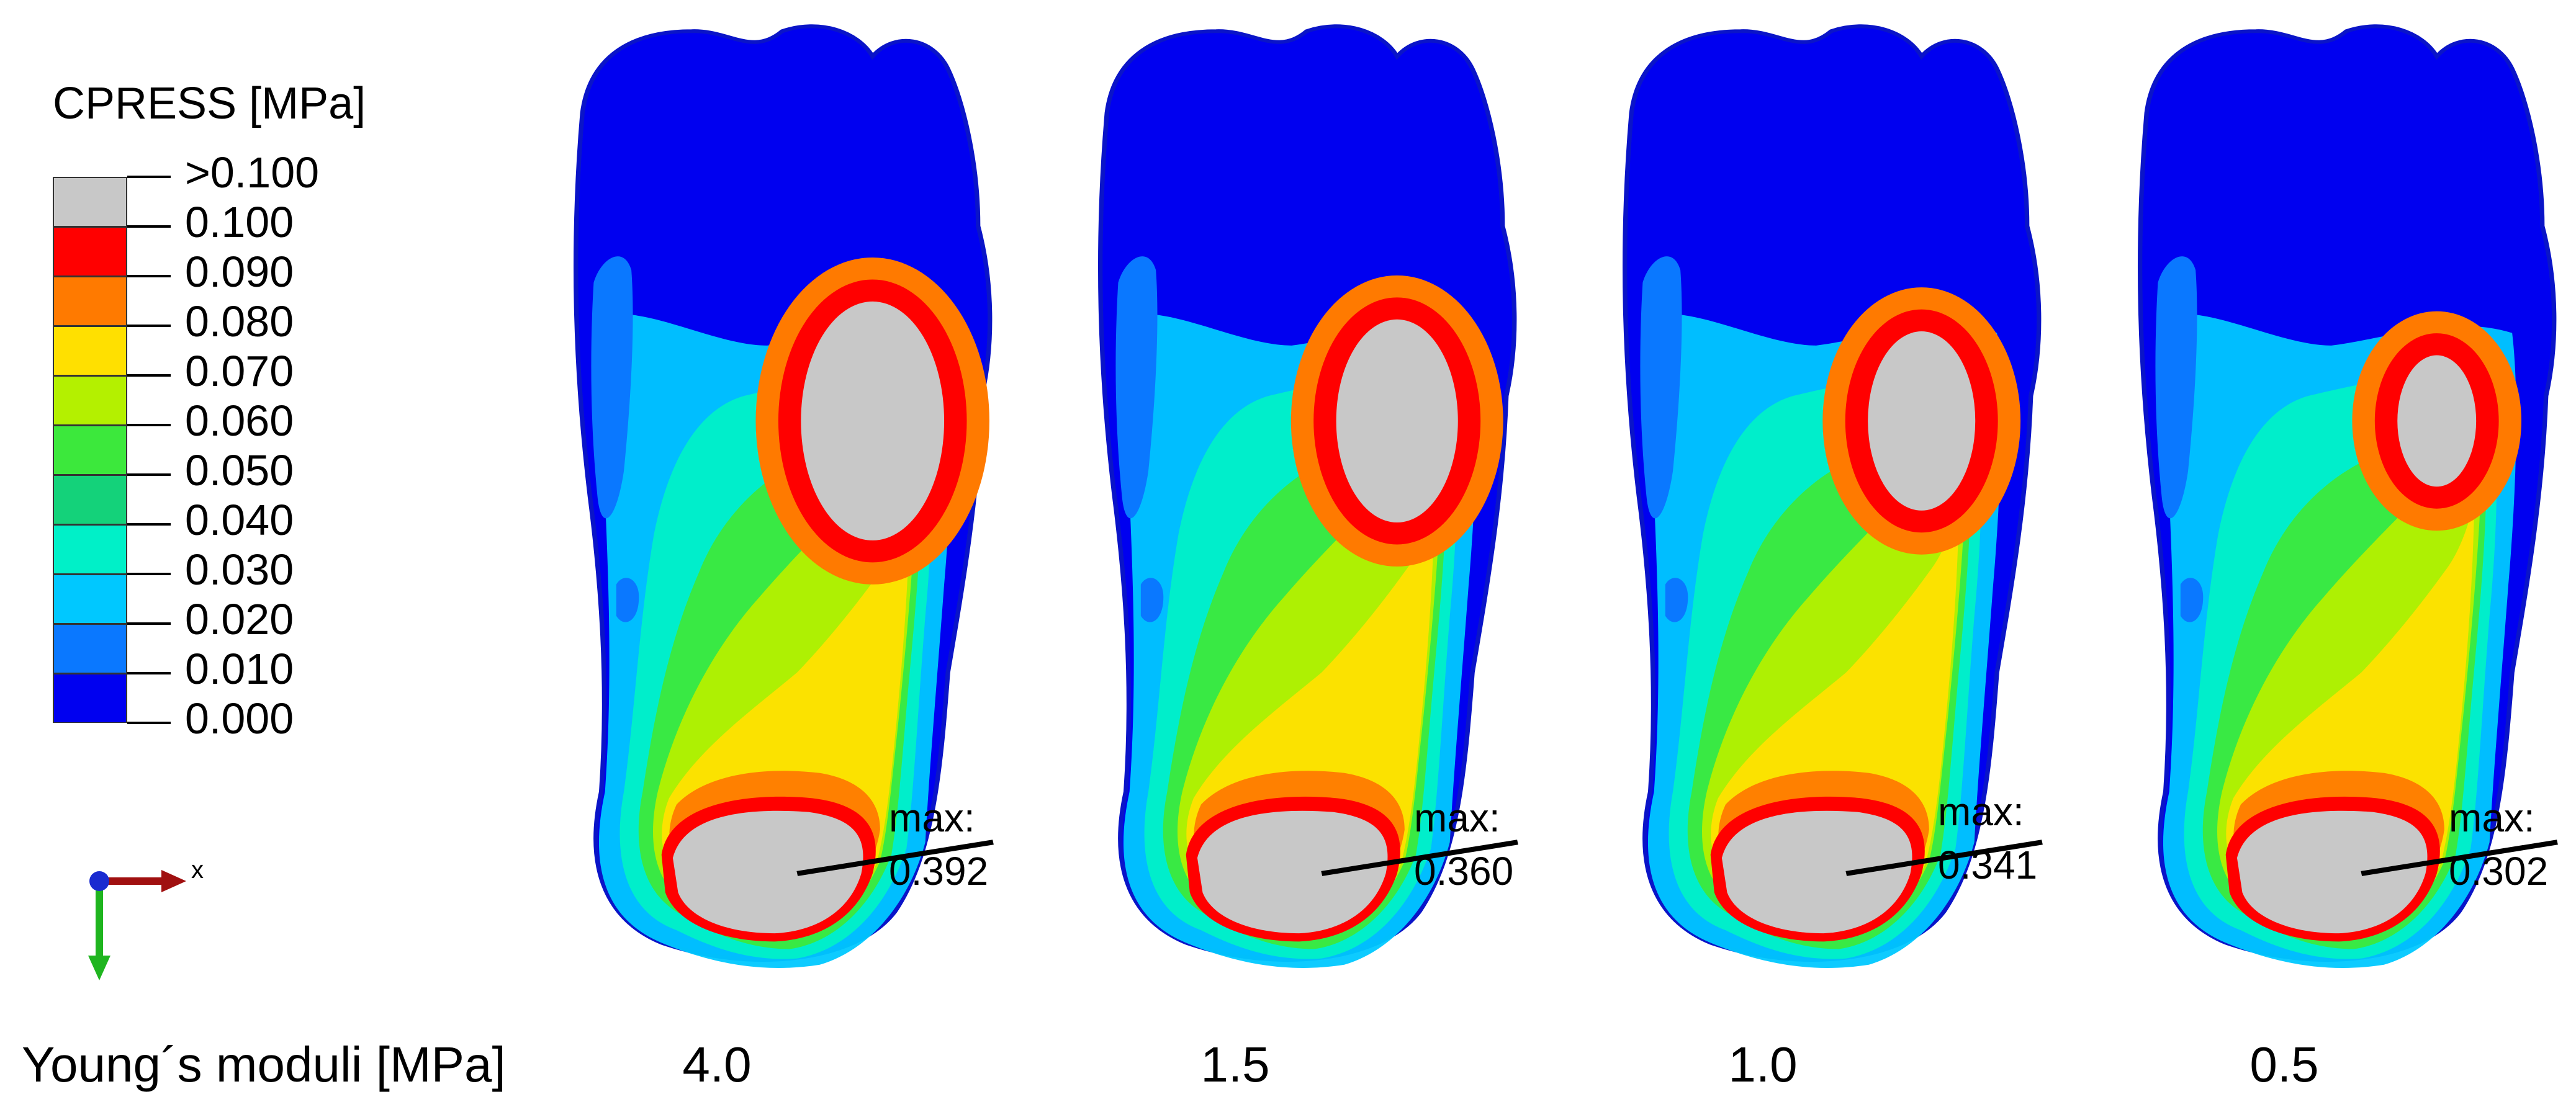  Describe the element at coordinates (252, 172) in the screenshot. I see `legend-label: >0.100` at that location.